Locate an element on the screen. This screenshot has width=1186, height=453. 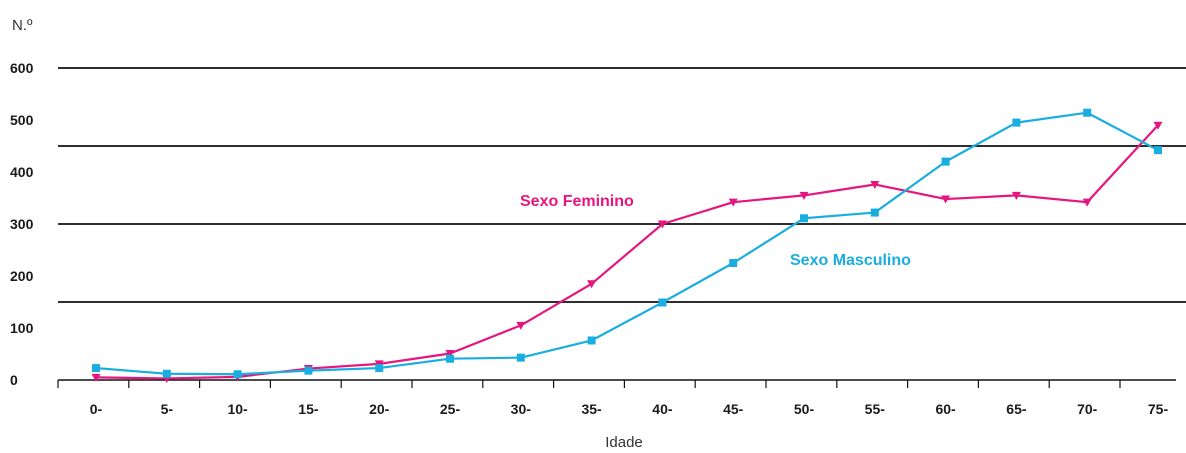
x-tick-label: 45- is located at coordinates (733, 409).